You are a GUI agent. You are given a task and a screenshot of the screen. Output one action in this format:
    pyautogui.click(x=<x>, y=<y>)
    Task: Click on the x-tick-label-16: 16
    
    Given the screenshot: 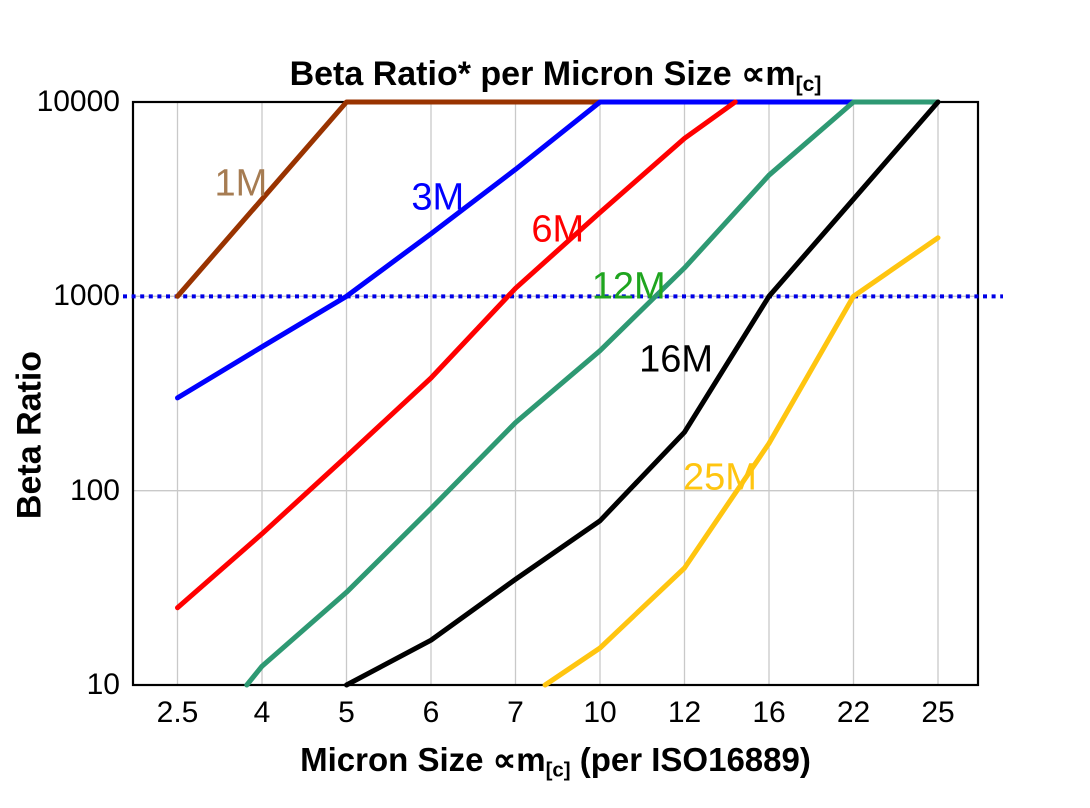 What is the action you would take?
    pyautogui.click(x=769, y=712)
    